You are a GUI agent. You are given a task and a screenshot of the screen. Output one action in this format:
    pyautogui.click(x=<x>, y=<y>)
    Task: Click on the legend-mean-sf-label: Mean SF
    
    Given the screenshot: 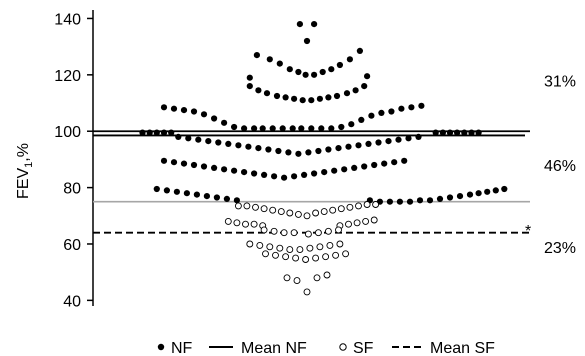 What is the action you would take?
    pyautogui.click(x=462, y=348)
    